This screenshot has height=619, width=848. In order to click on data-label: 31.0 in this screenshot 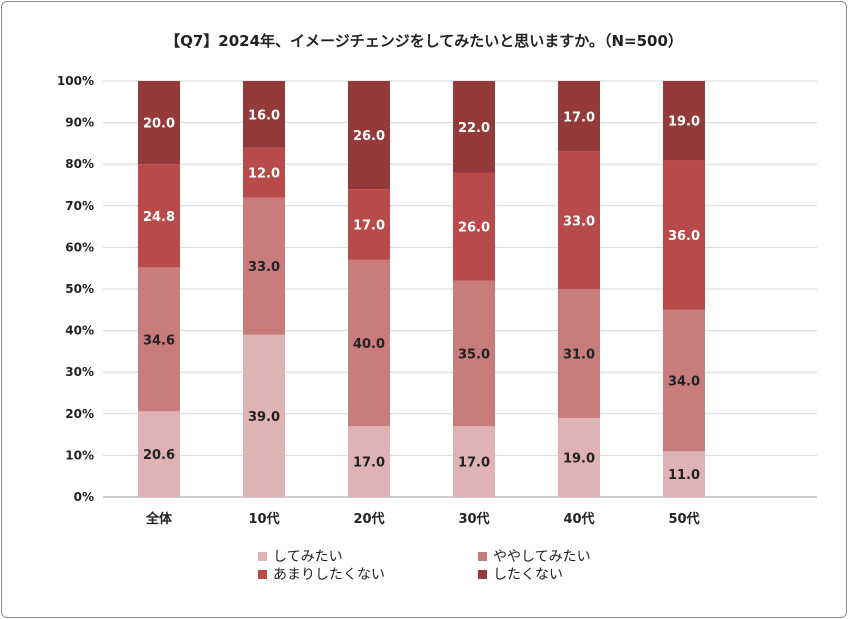, I will do `click(579, 354)`.